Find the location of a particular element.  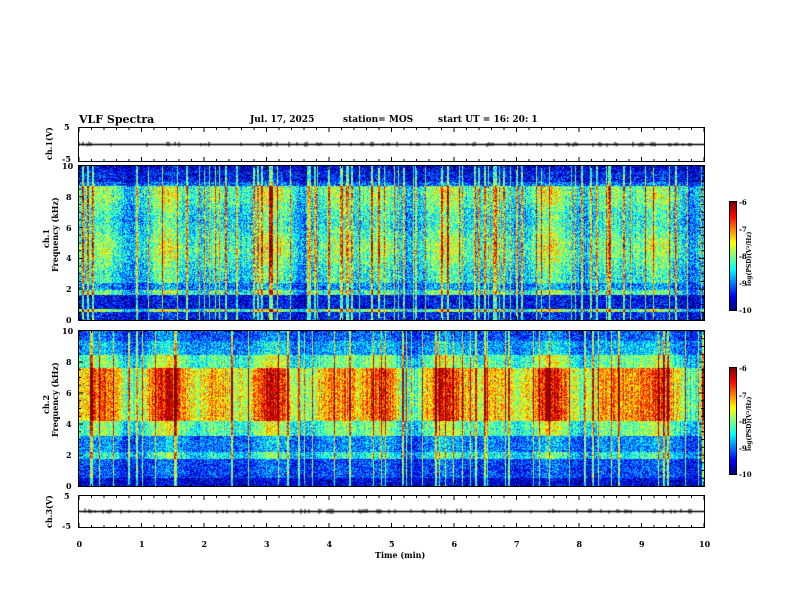

ch1-ytick-8: 8 is located at coordinates (69, 196).